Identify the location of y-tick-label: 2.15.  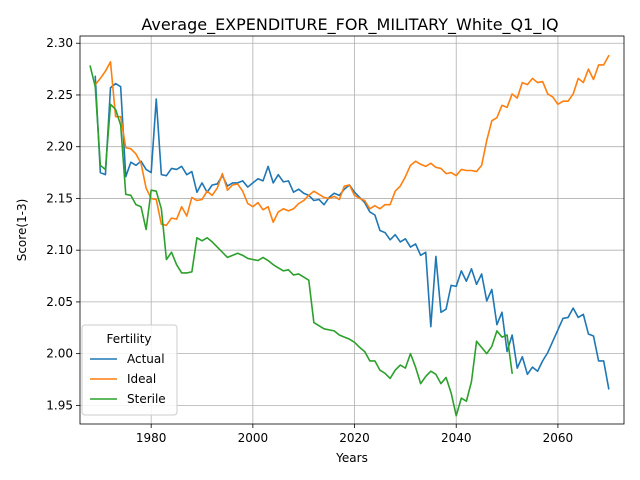
(59, 198).